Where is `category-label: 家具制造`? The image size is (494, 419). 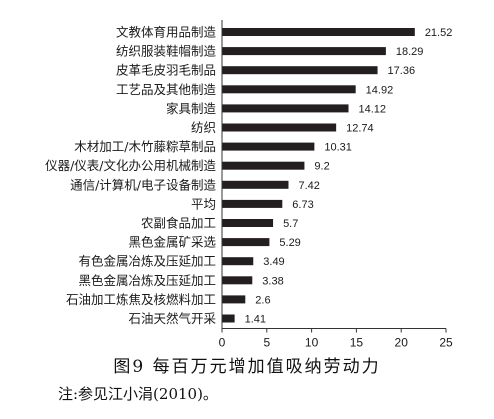 category-label: 家具制造 is located at coordinates (191, 108).